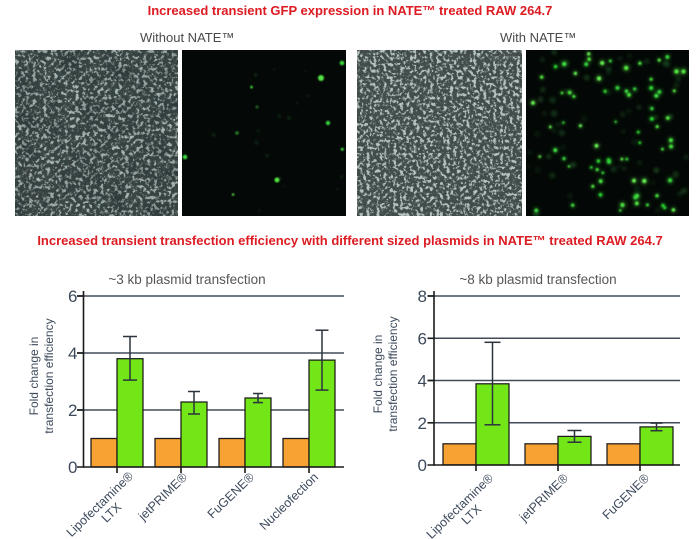  I want to click on svg-text: 8, so click(422, 296).